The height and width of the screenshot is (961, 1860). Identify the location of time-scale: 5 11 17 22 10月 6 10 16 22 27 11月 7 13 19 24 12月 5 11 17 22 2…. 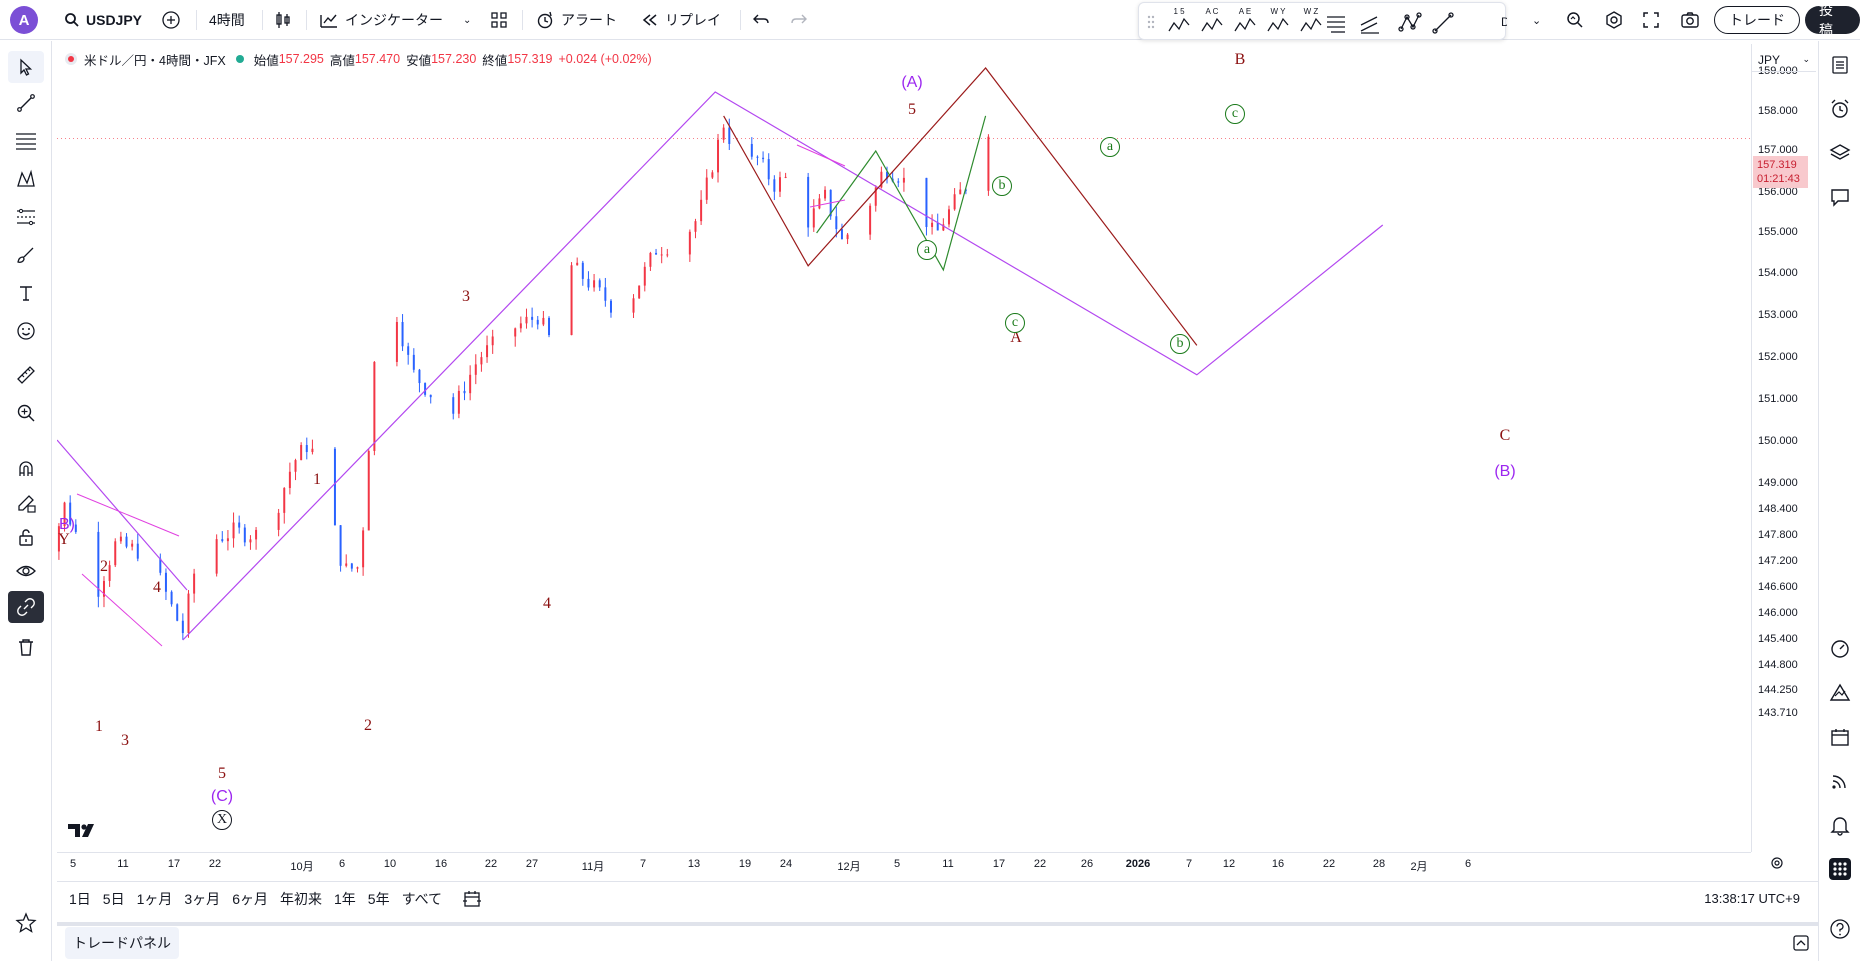
(904, 864).